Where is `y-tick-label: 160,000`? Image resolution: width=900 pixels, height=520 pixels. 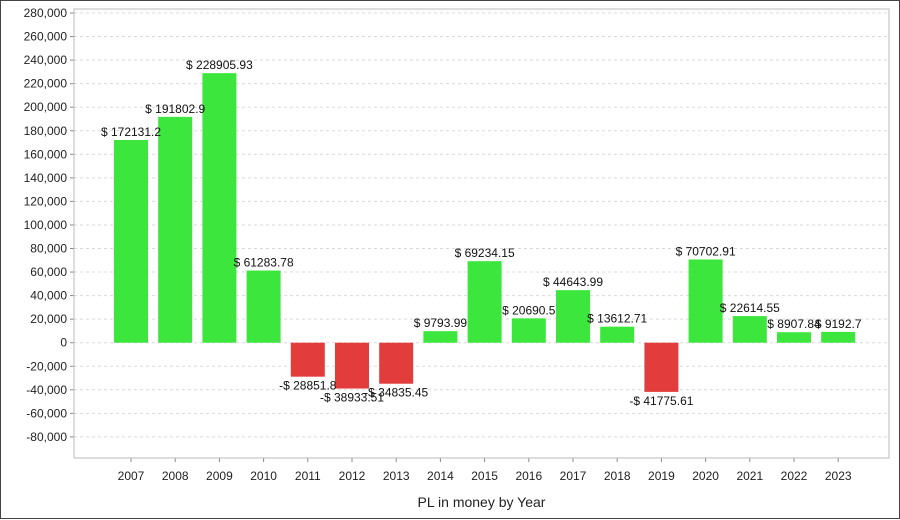
y-tick-label: 160,000 is located at coordinates (46, 154).